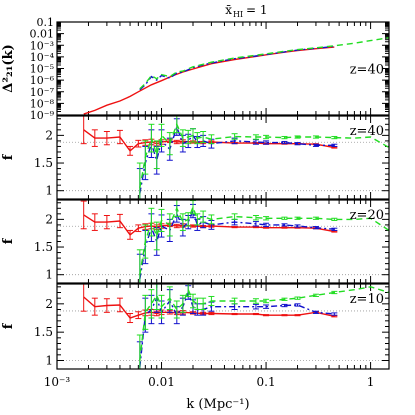  I want to click on x-tick-label: 0.1, so click(266, 382).